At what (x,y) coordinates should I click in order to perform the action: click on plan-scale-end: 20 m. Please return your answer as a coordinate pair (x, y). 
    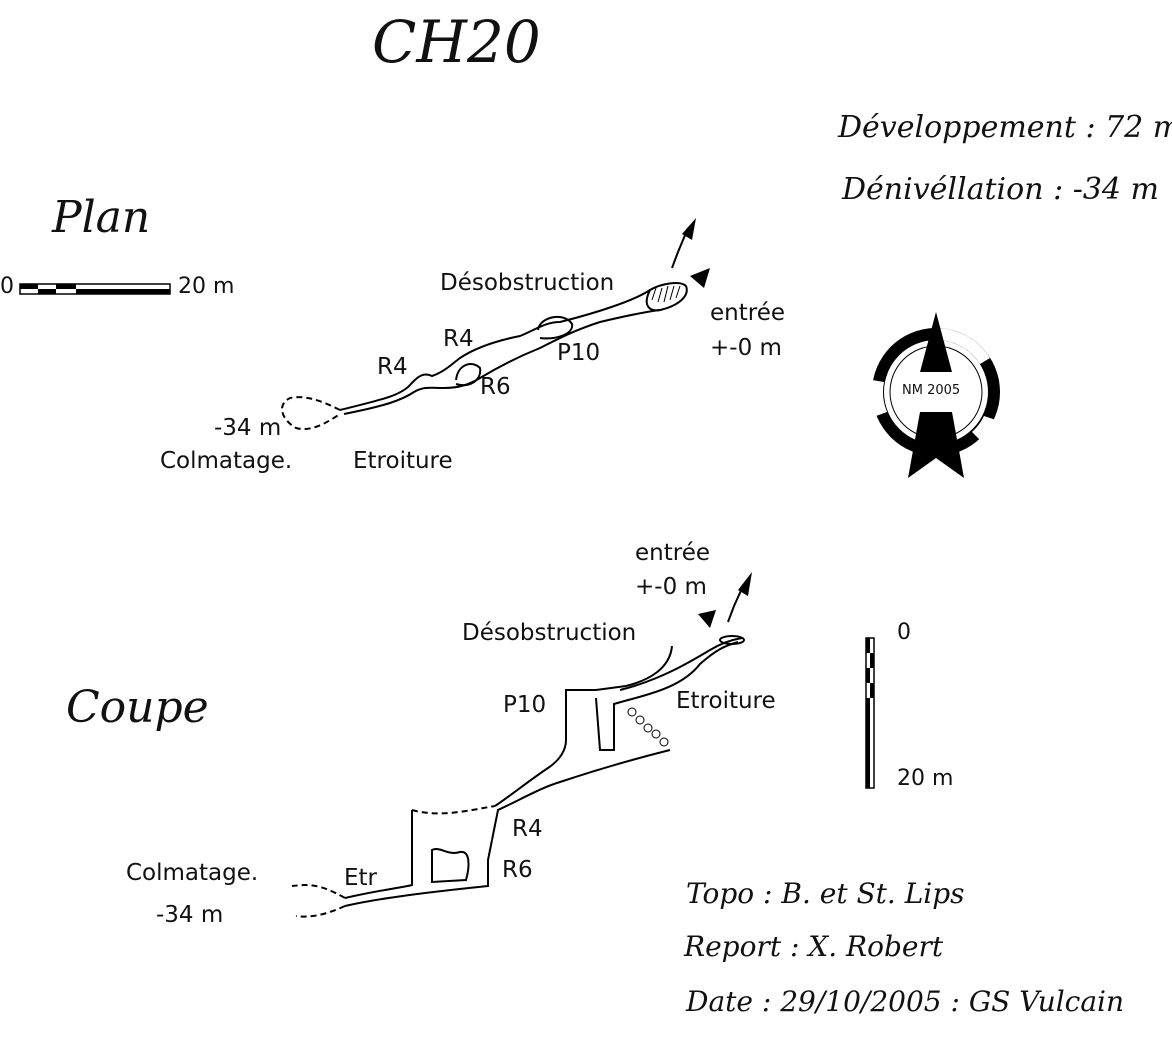
    Looking at the image, I should click on (206, 286).